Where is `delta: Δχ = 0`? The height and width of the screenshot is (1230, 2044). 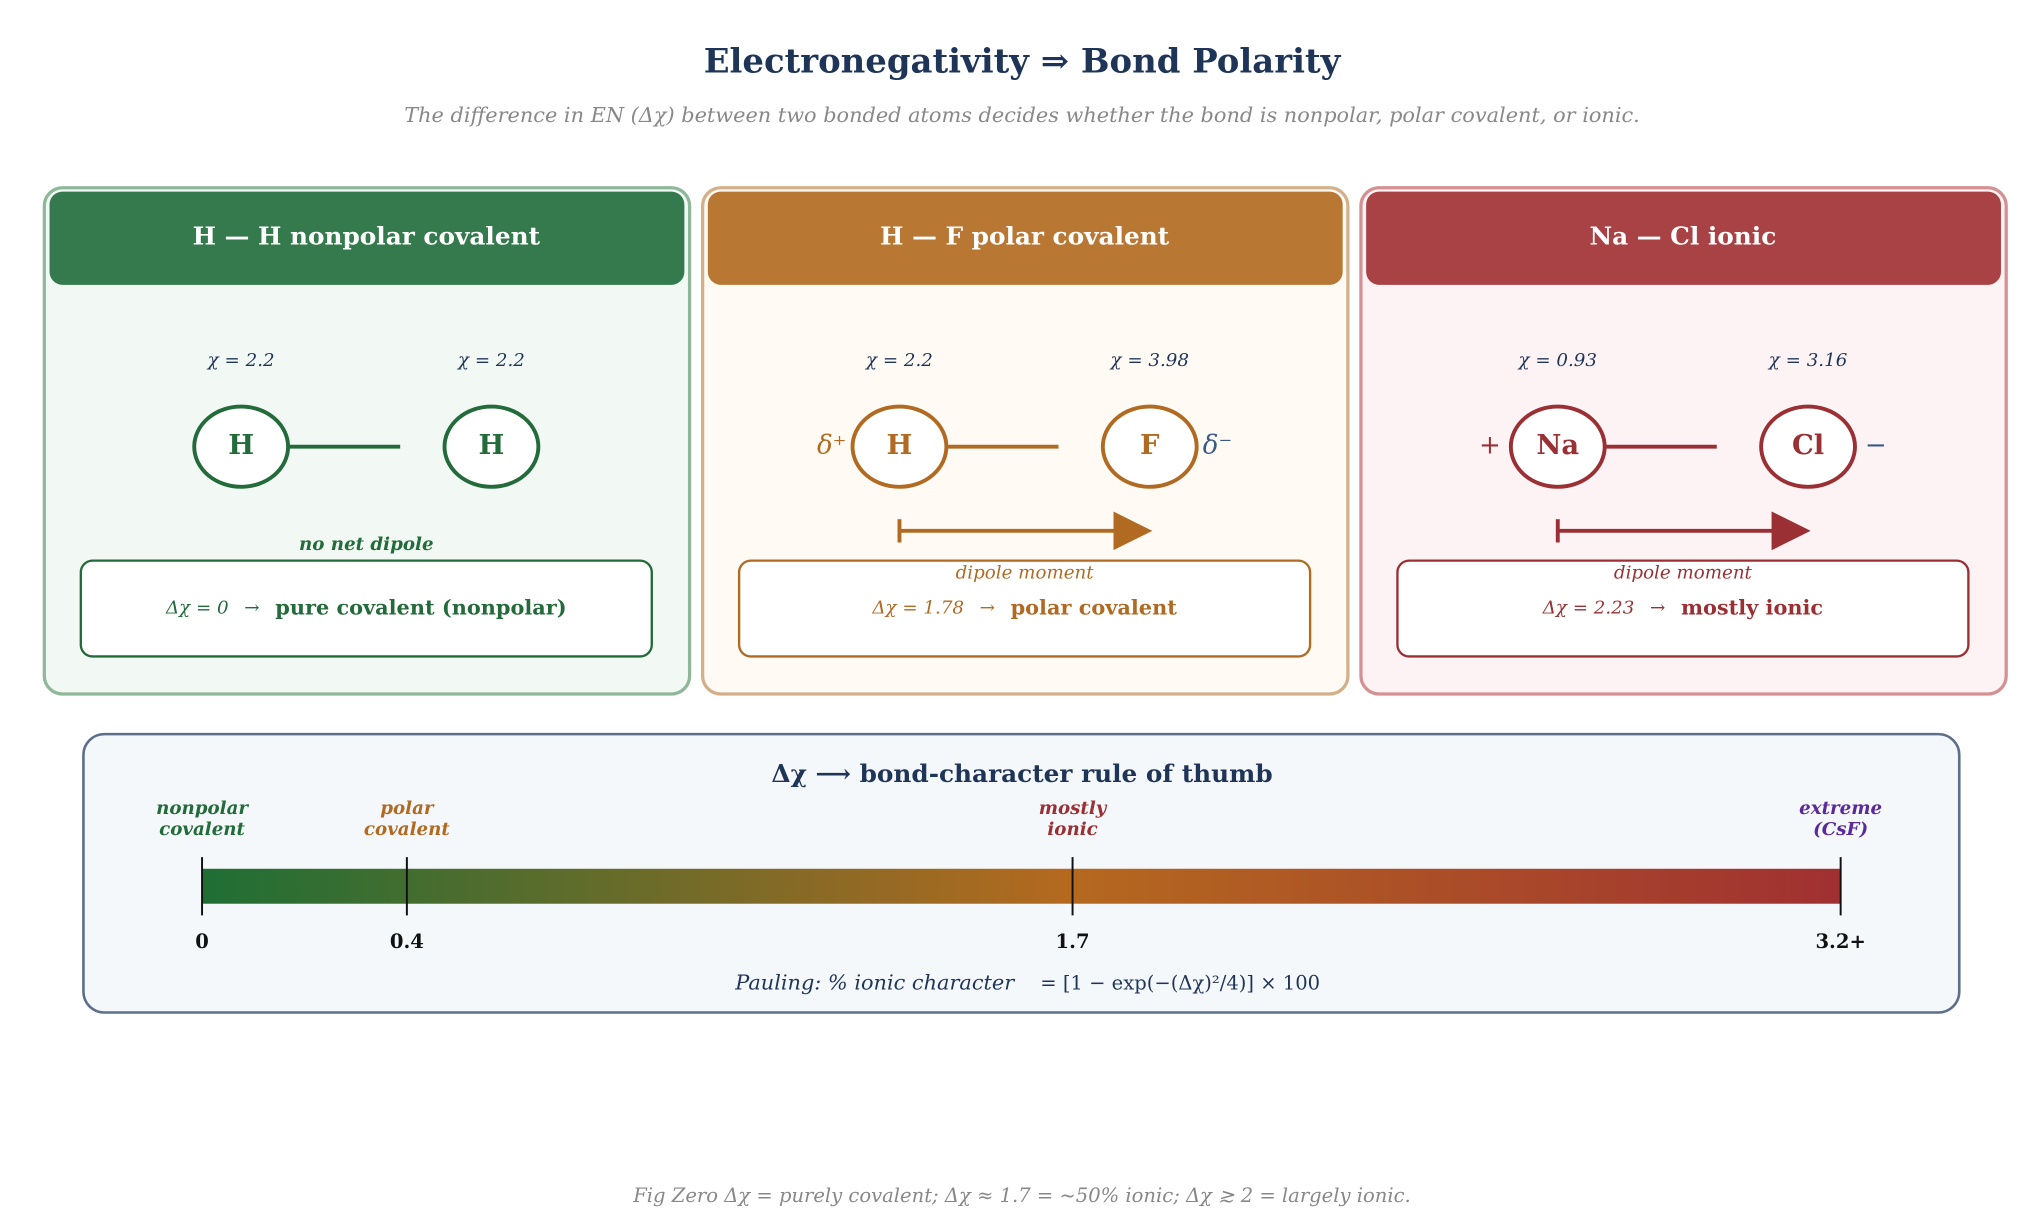
delta: Δχ = 0 is located at coordinates (197, 608).